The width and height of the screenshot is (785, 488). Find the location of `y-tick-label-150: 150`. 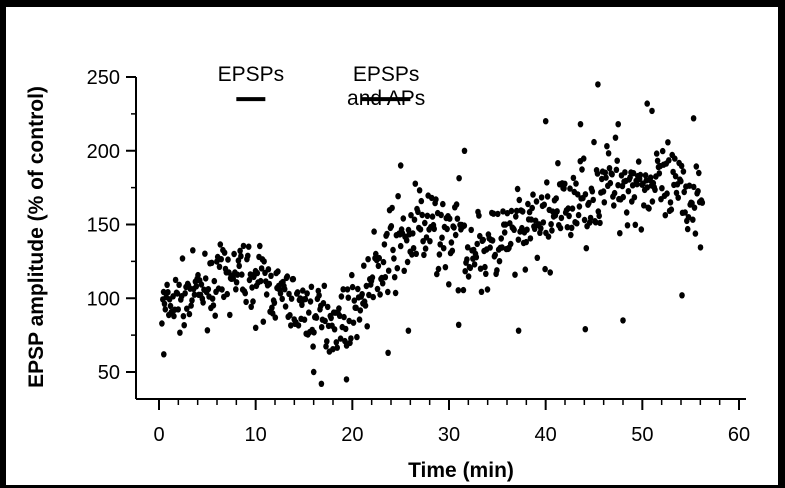

y-tick-label-150: 150 is located at coordinates (103, 226).